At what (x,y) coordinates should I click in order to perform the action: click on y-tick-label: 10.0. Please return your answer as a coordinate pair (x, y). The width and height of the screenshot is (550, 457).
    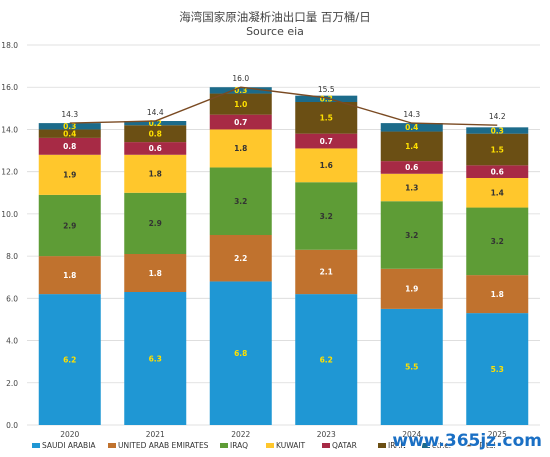
    Looking at the image, I should click on (9, 214).